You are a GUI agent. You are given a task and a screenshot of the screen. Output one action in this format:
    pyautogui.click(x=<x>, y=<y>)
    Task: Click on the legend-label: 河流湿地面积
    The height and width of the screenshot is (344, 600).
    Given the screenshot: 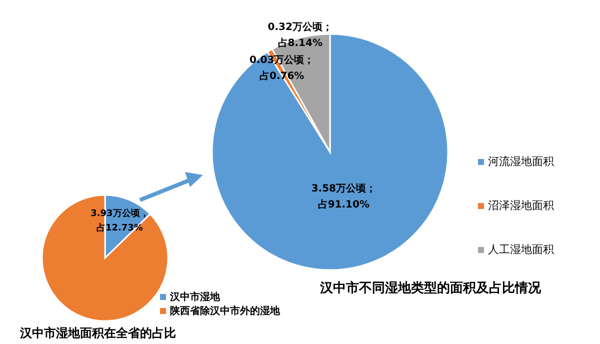 What is the action you would take?
    pyautogui.click(x=521, y=161)
    